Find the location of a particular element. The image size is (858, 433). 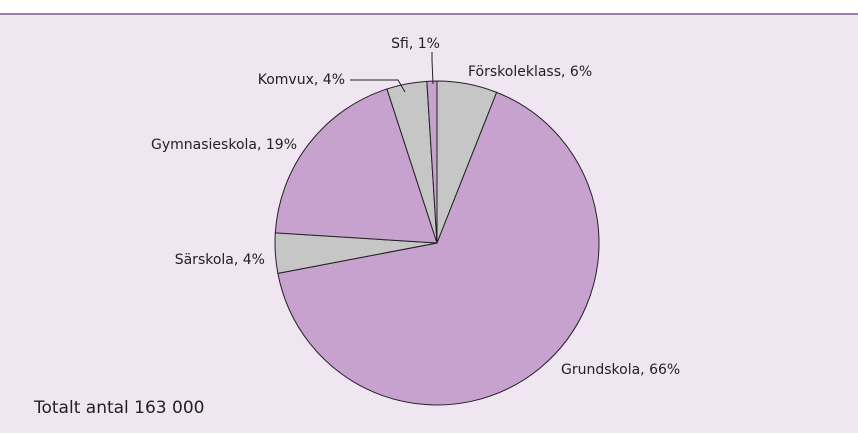

slice-label: Grundskola, 66% is located at coordinates (620, 370).